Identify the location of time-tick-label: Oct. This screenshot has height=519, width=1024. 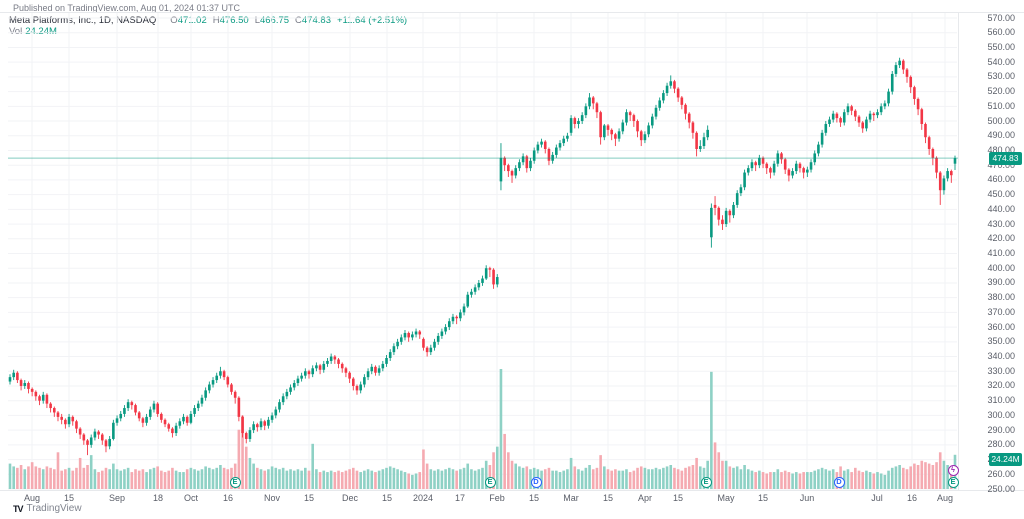
(191, 498).